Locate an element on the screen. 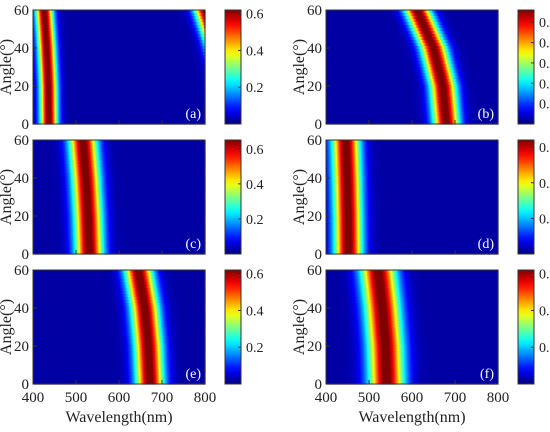 The image size is (550, 432). panel-a: 0 20 40 60 Angle(°) (a) 0.2 0.4 0.6 is located at coordinates (132, 68).